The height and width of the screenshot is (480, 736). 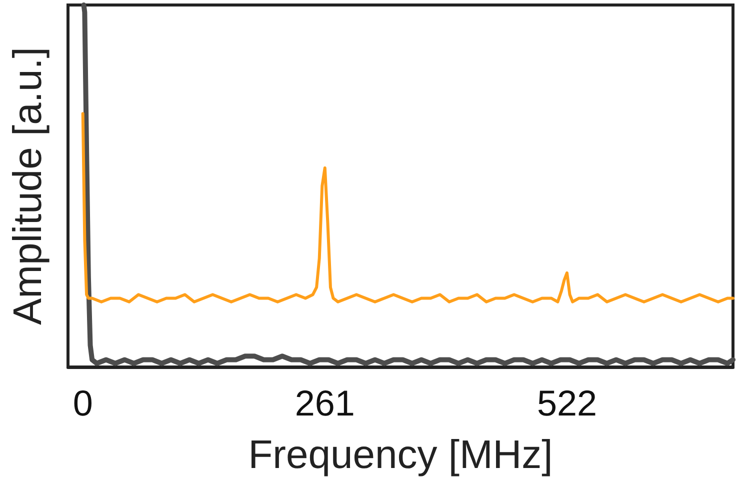 I want to click on x-tick-label: 522, so click(x=567, y=403).